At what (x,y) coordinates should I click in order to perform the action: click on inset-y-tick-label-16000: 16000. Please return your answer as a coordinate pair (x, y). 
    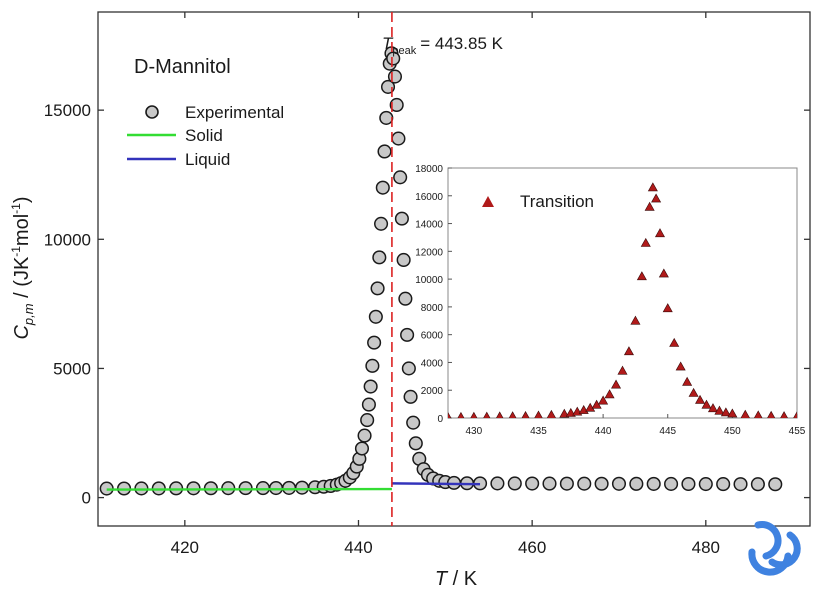
    Looking at the image, I should click on (429, 197).